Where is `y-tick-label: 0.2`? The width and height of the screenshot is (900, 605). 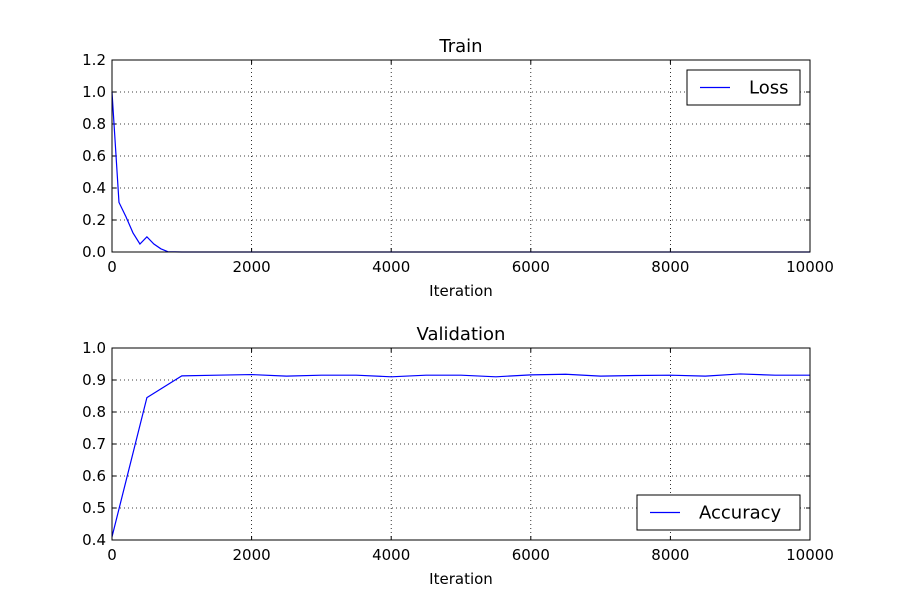 y-tick-label: 0.2 is located at coordinates (94, 220).